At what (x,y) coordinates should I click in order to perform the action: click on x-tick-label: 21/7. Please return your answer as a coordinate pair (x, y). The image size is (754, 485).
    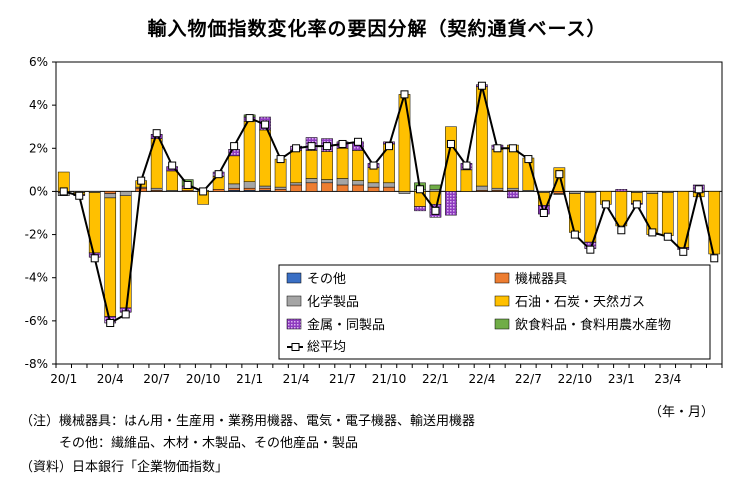
    Looking at the image, I should click on (342, 379).